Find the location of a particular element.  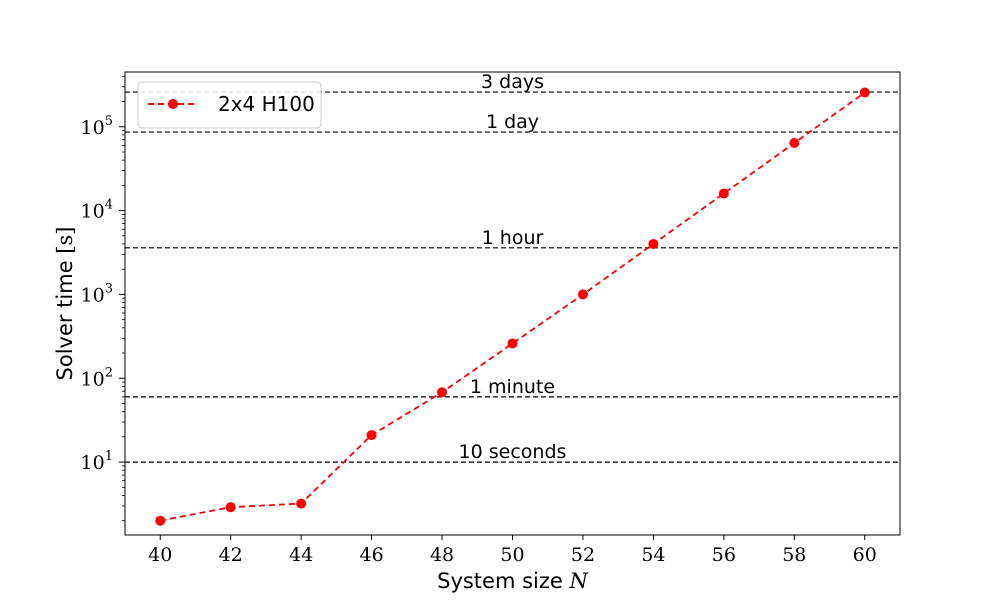

y-tick-label: 10¹ is located at coordinates (97, 461).